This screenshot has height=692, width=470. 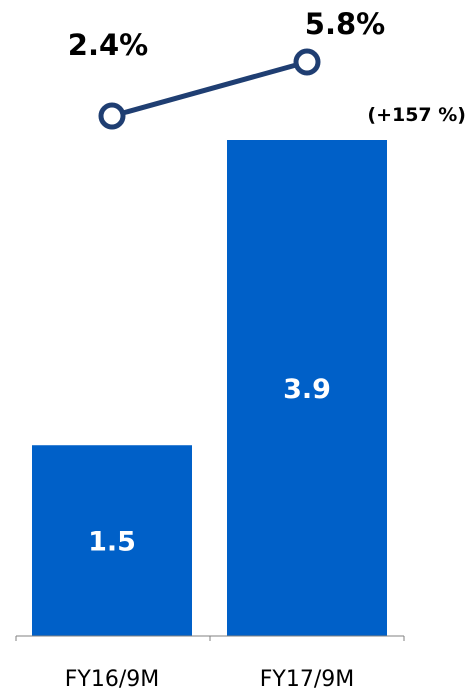 I want to click on annotations-layer: (+157 %), so click(x=416, y=115).